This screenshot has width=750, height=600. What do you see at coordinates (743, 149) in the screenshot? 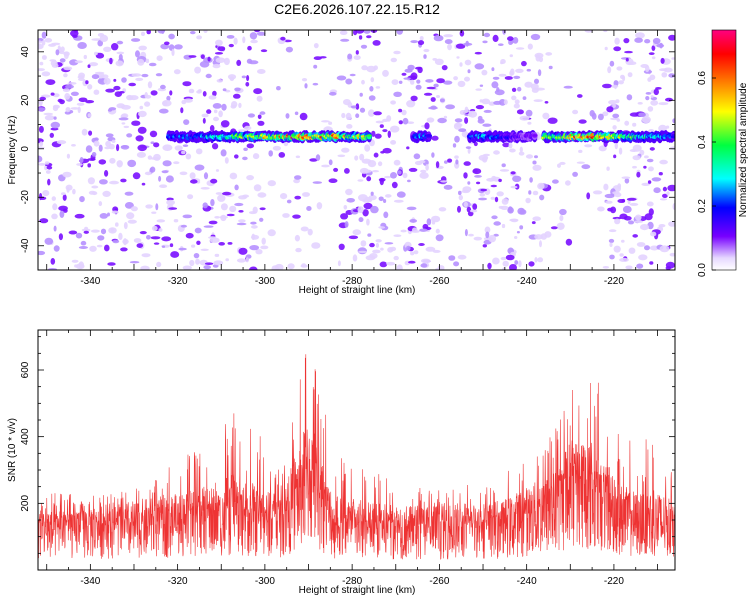
I see `colorbar-label: Normalized spectral amplitude` at bounding box center [743, 149].